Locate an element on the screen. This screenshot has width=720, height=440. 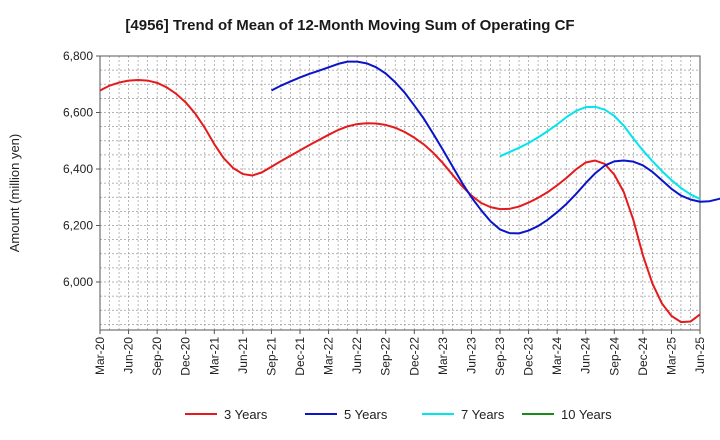
x-tick-label: Sep-24 is located at coordinates (614, 356).